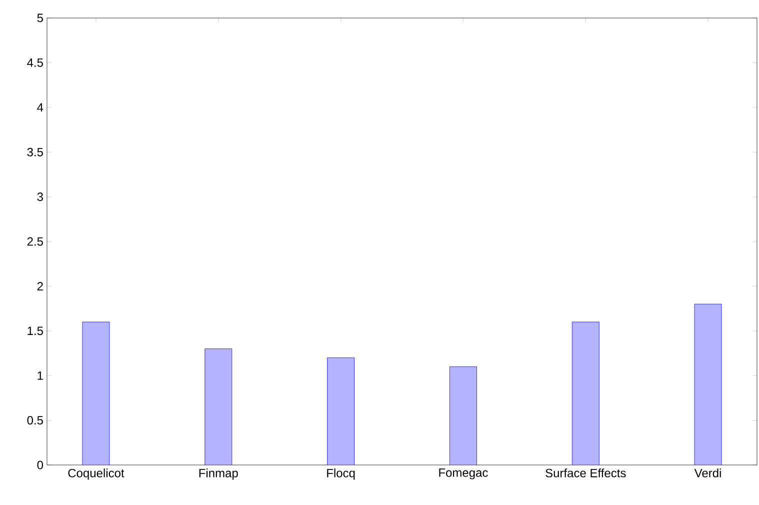 This screenshot has width=759, height=505. I want to click on y-tick-label: 4.5, so click(35, 62).